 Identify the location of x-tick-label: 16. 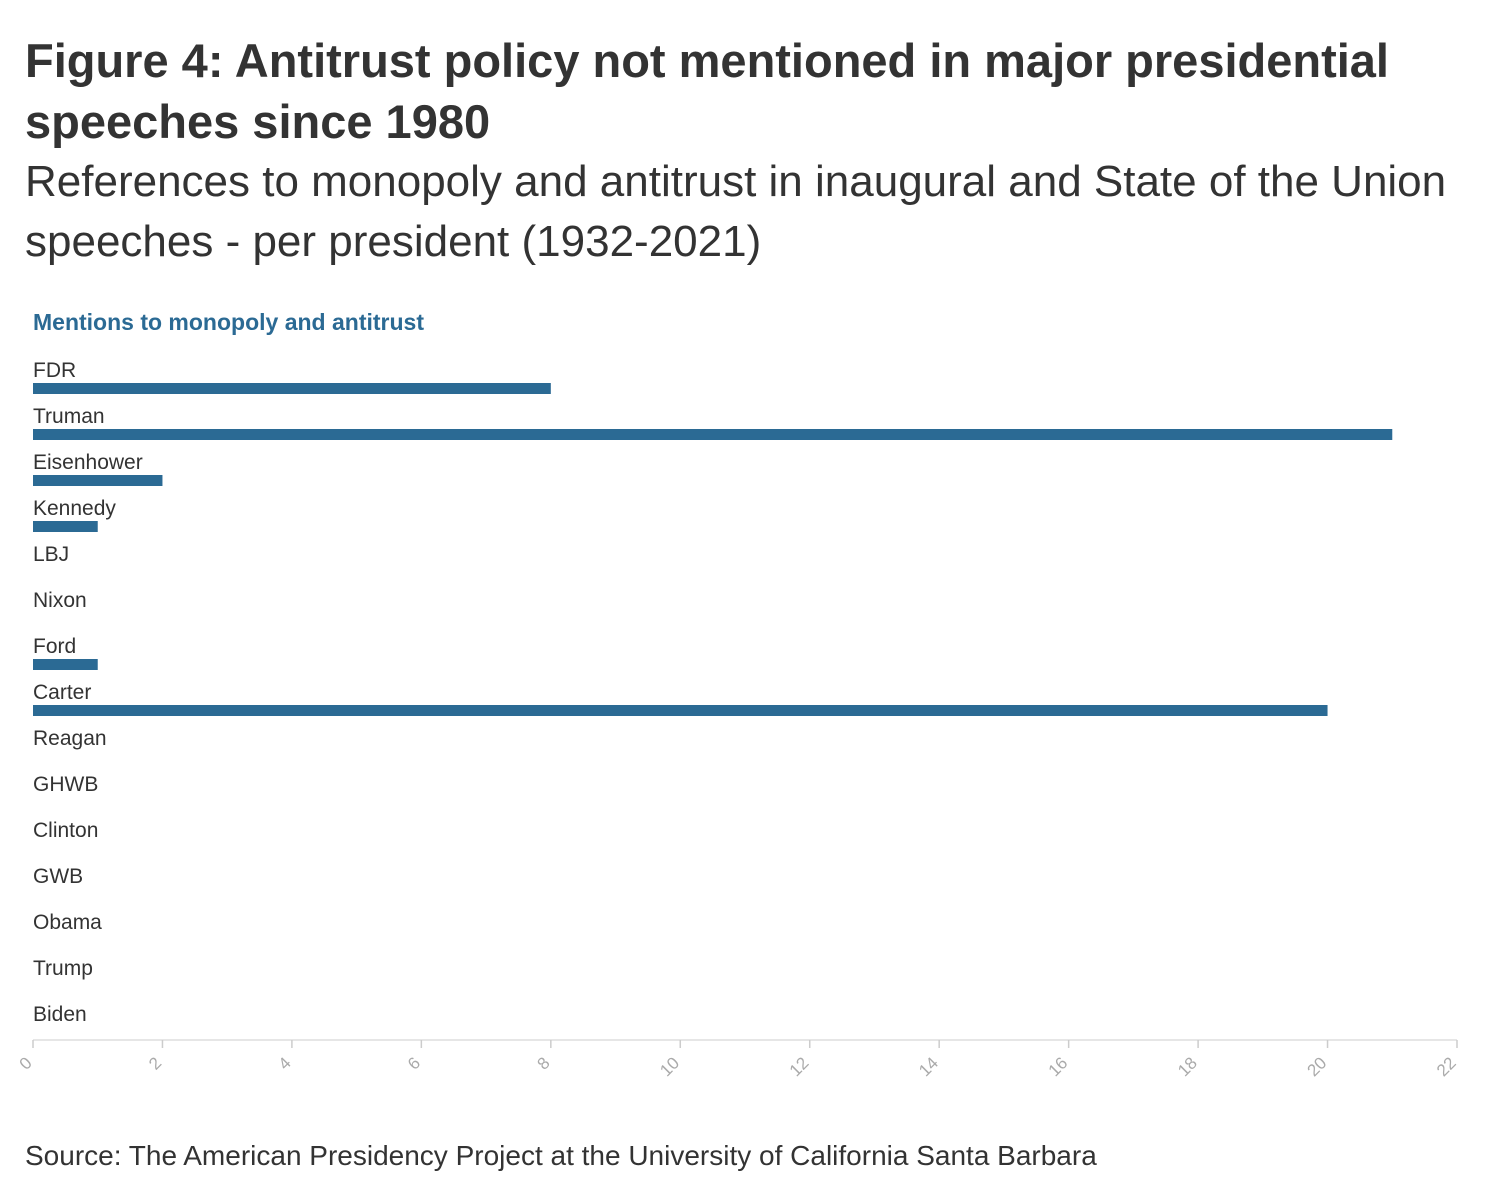
(1058, 1066).